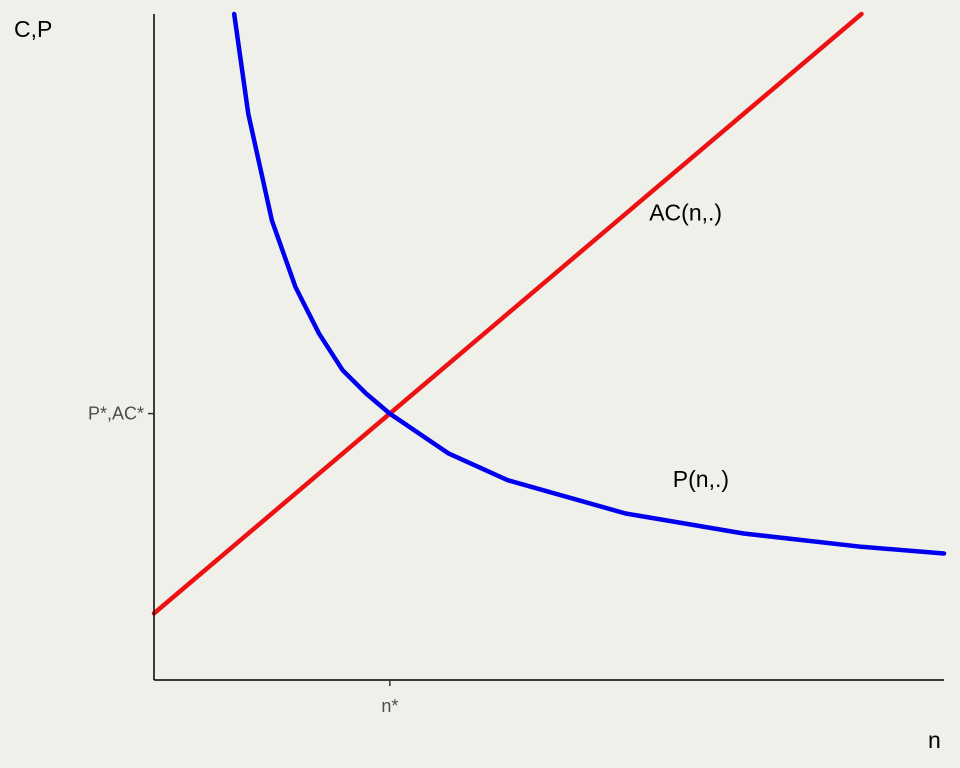 This screenshot has width=960, height=768. I want to click on y-axis-title: C,P, so click(33, 29).